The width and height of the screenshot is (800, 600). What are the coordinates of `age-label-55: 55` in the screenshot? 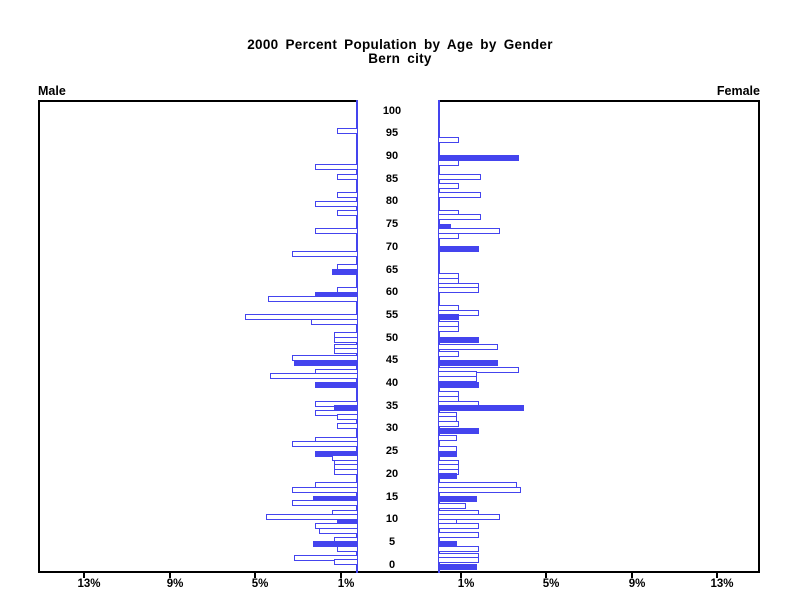 It's located at (392, 315).